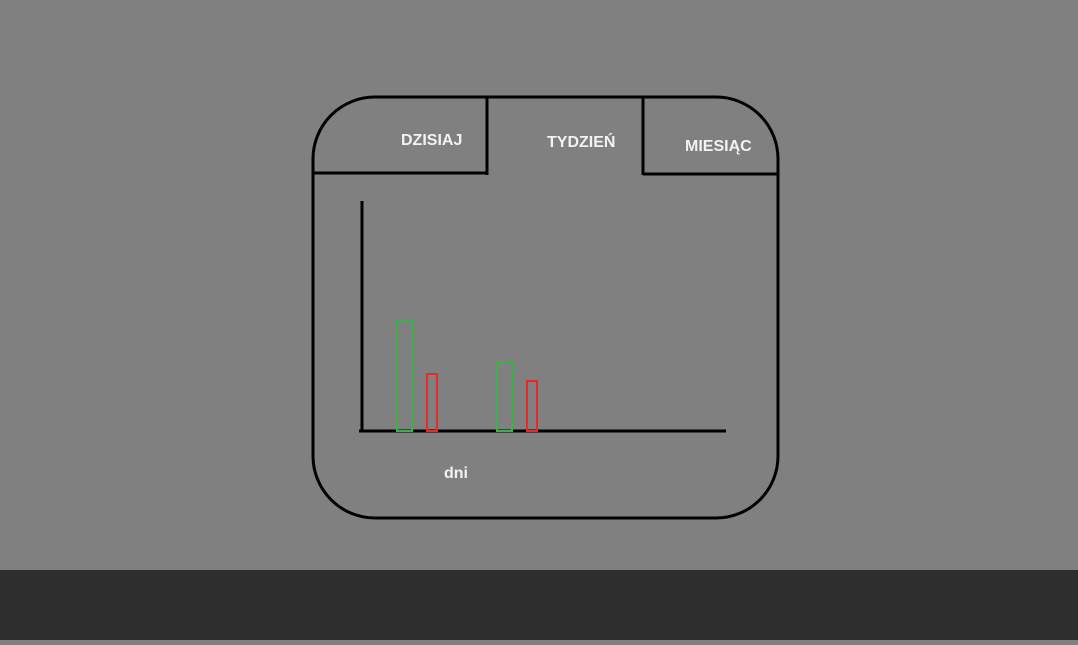  Describe the element at coordinates (581, 142) in the screenshot. I see `tab-tydzien-label: TYDZIEŃ` at that location.